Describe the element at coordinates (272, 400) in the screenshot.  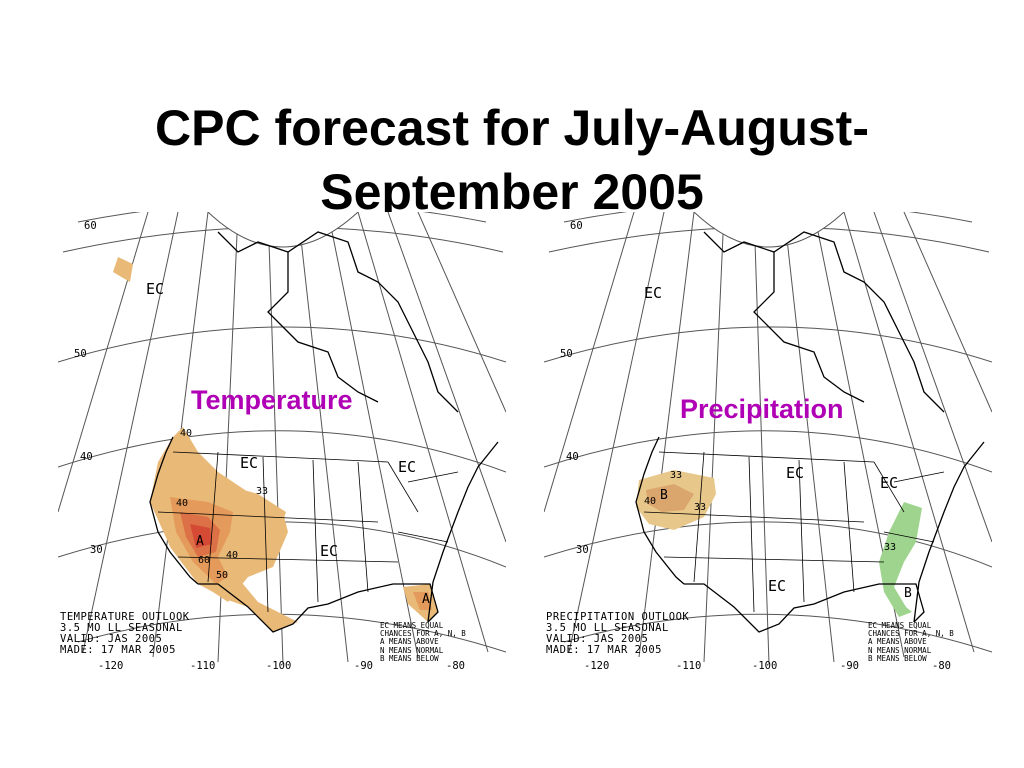
I see `variable-label: Temperature` at that location.